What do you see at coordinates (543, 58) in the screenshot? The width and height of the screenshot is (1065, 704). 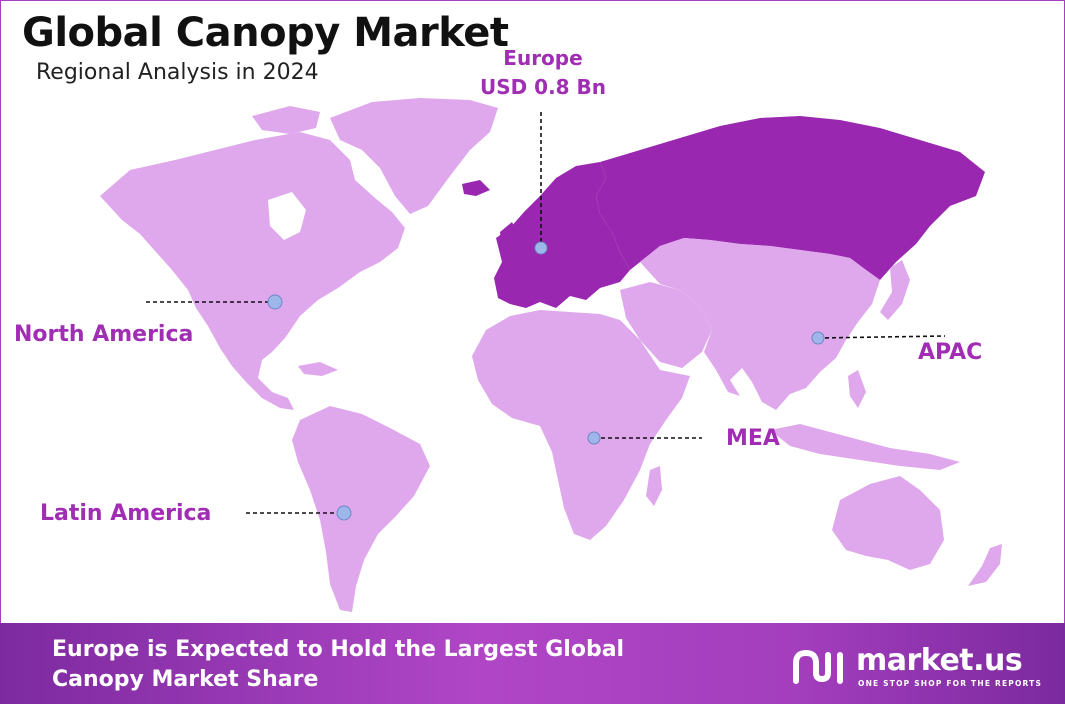 I see `europe-callout-region: Europe` at bounding box center [543, 58].